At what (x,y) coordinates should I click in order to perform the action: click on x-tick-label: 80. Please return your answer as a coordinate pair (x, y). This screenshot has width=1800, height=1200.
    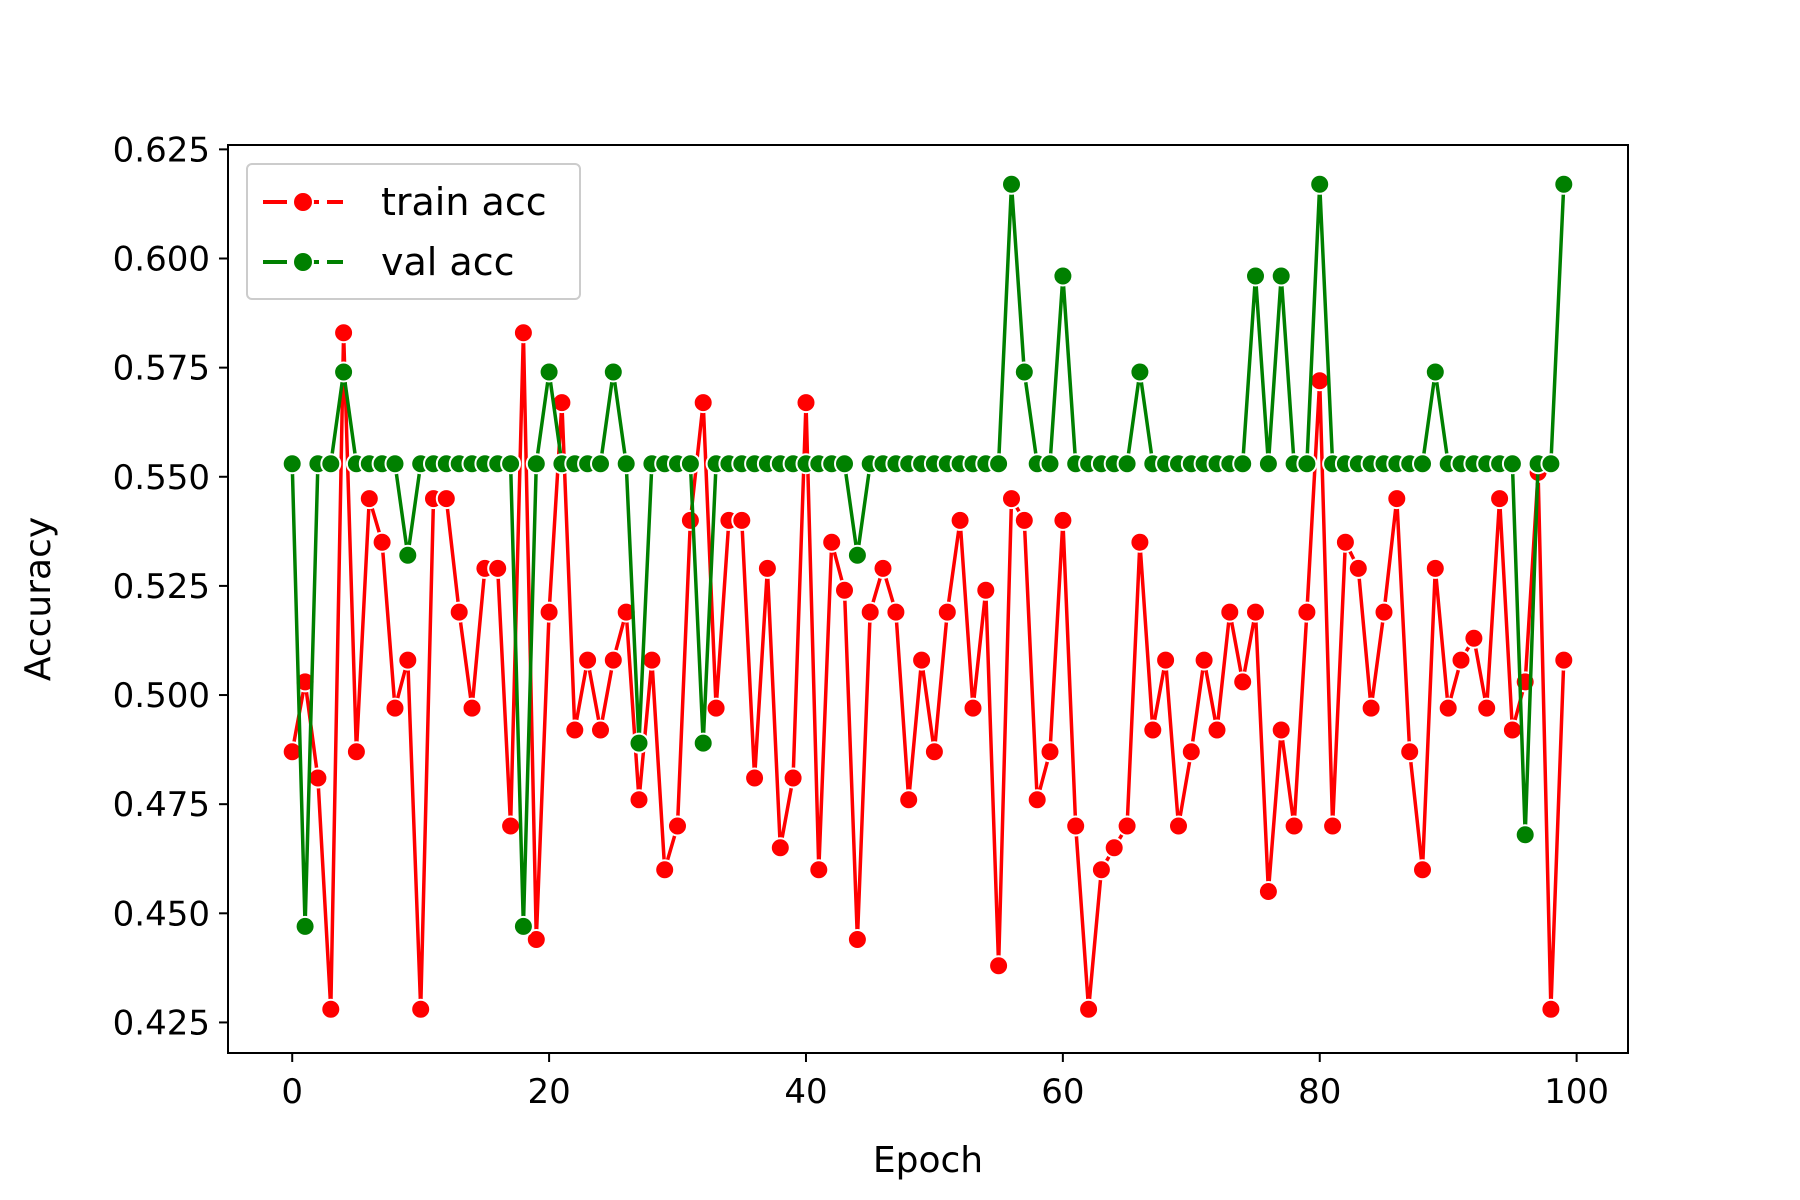
    Looking at the image, I should click on (1319, 1092).